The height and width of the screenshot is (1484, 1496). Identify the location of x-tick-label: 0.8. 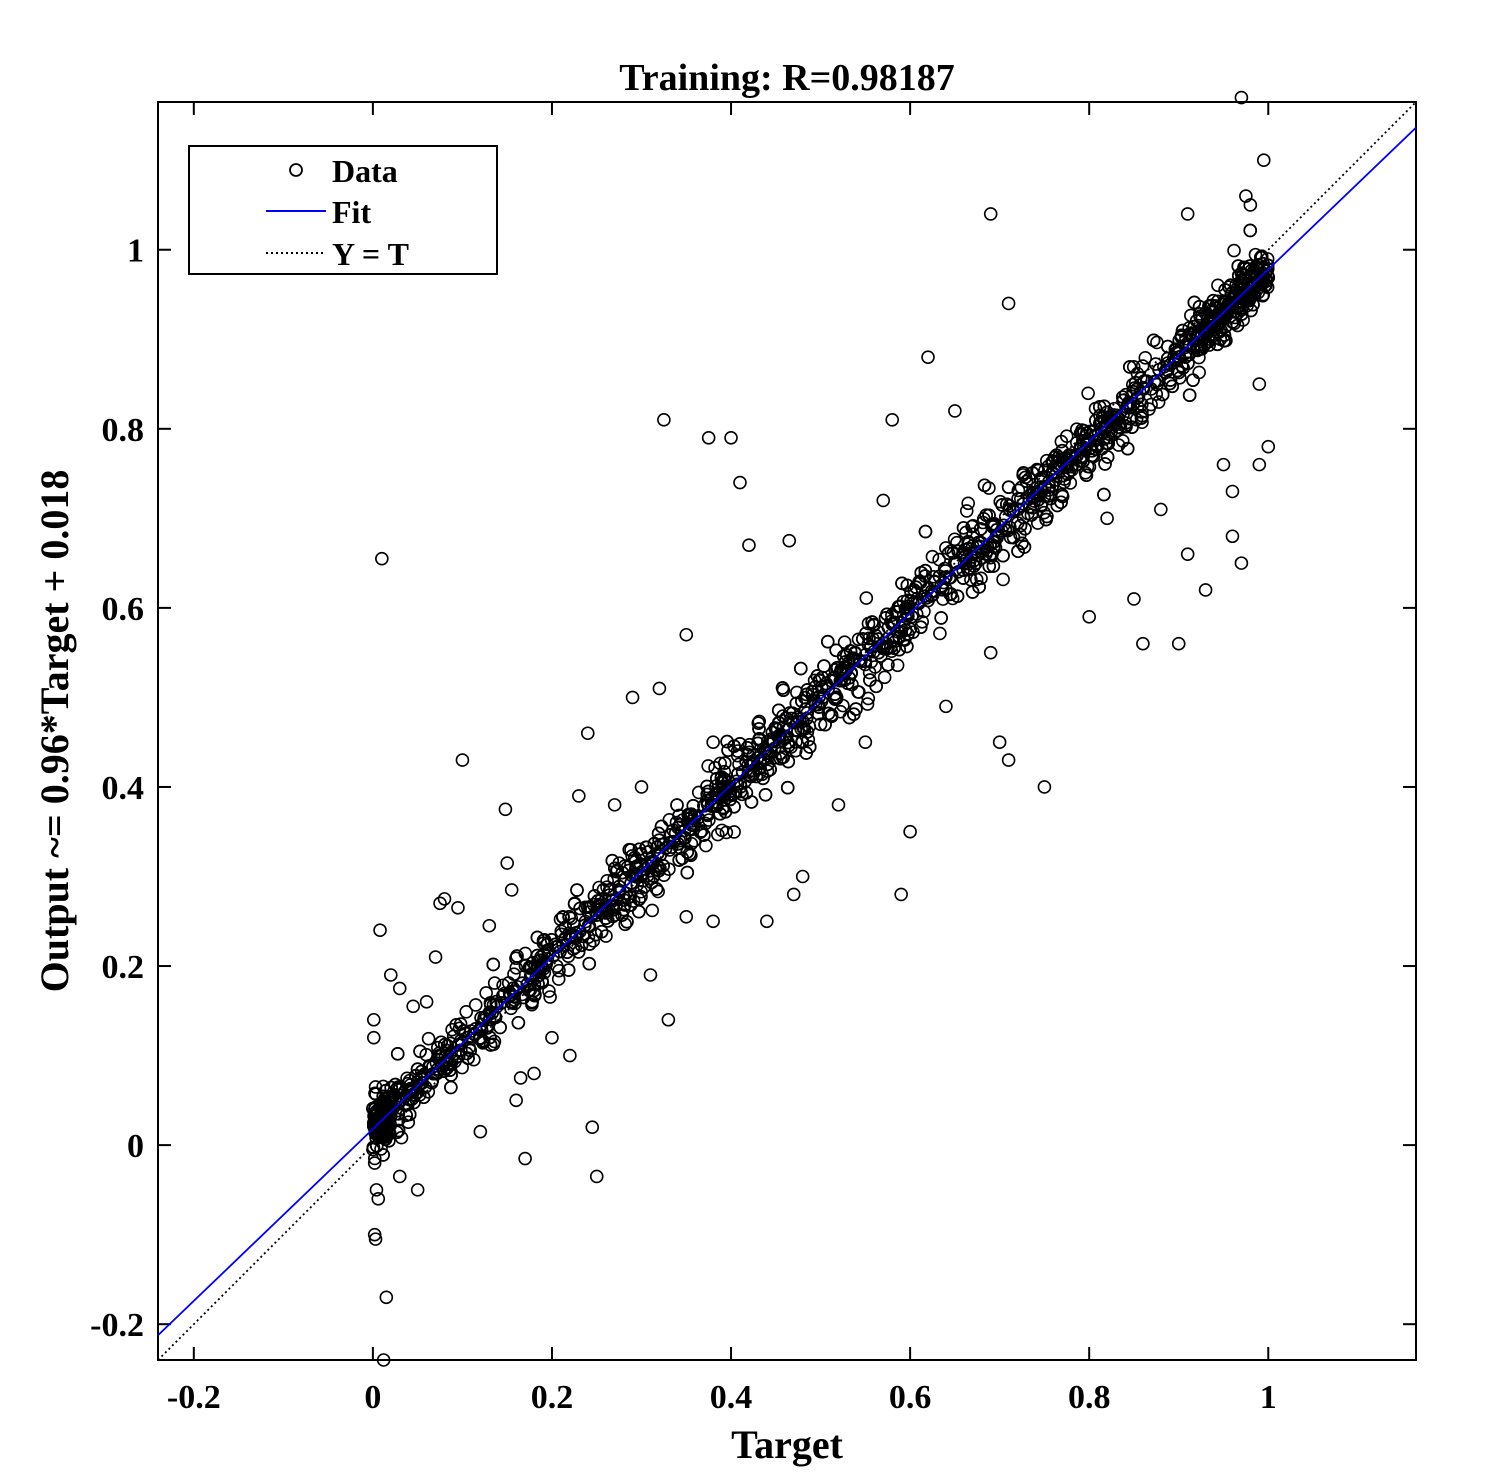
(1089, 1397).